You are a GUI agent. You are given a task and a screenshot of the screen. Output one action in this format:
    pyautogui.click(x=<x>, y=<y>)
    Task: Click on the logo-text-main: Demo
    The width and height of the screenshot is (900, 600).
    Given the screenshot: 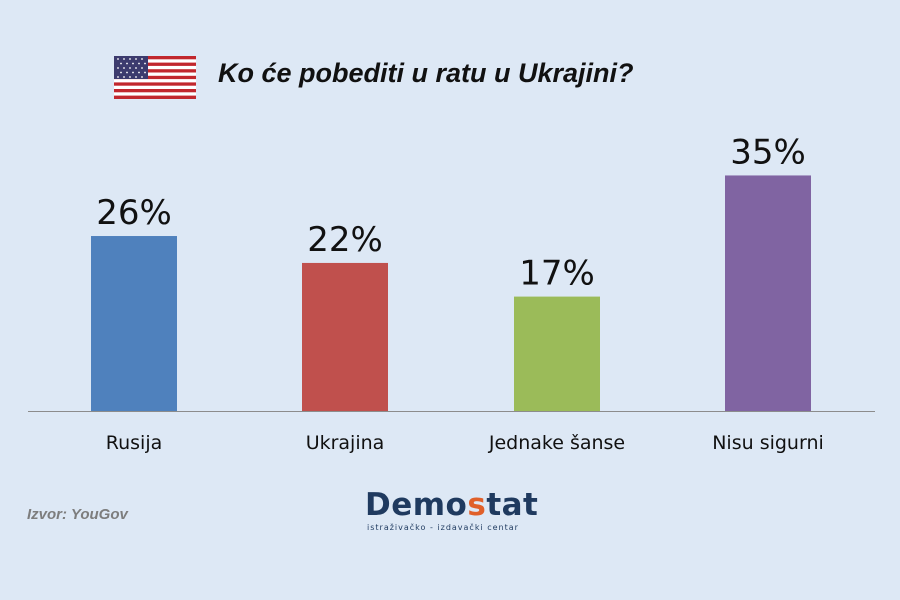 What is the action you would take?
    pyautogui.click(x=416, y=505)
    